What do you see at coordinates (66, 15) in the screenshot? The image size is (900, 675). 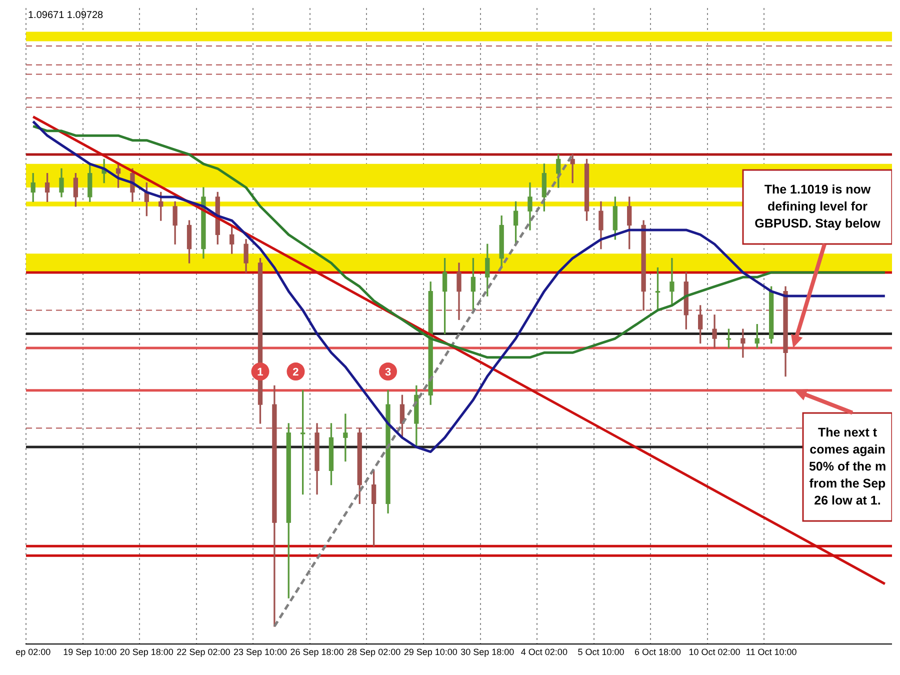 I see `text: 1.09671 1.09728` at bounding box center [66, 15].